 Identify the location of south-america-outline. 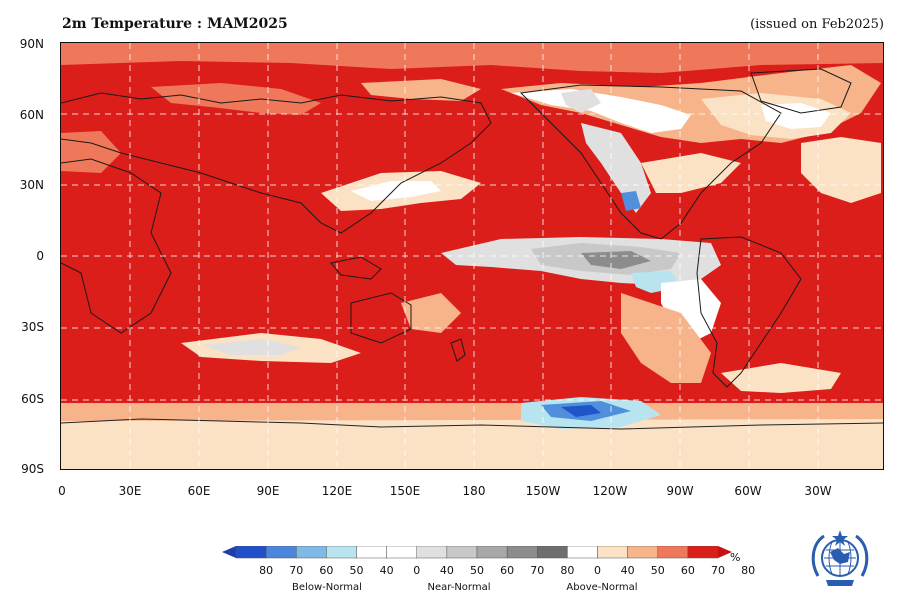
(749, 312).